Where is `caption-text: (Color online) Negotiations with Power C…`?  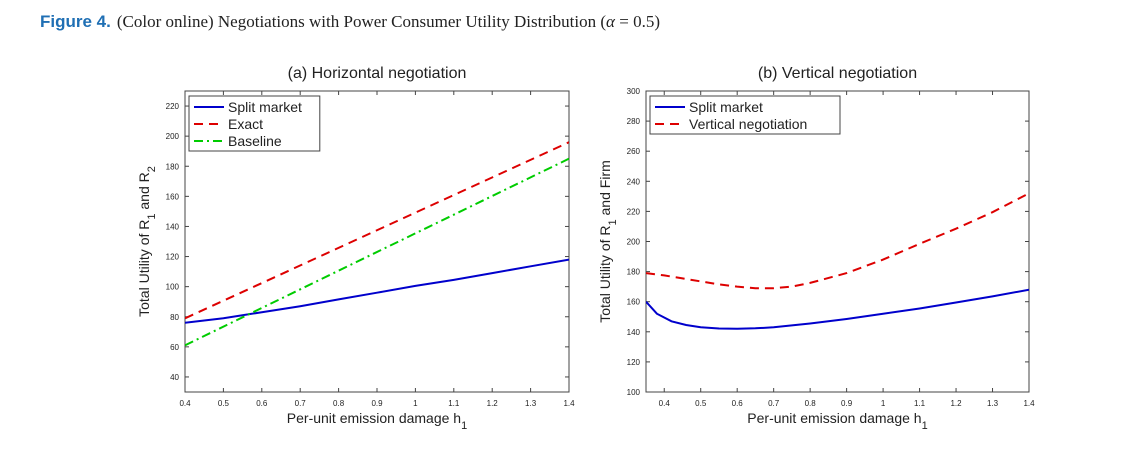
caption-text: (Color online) Negotiations with Power C… is located at coordinates (361, 21).